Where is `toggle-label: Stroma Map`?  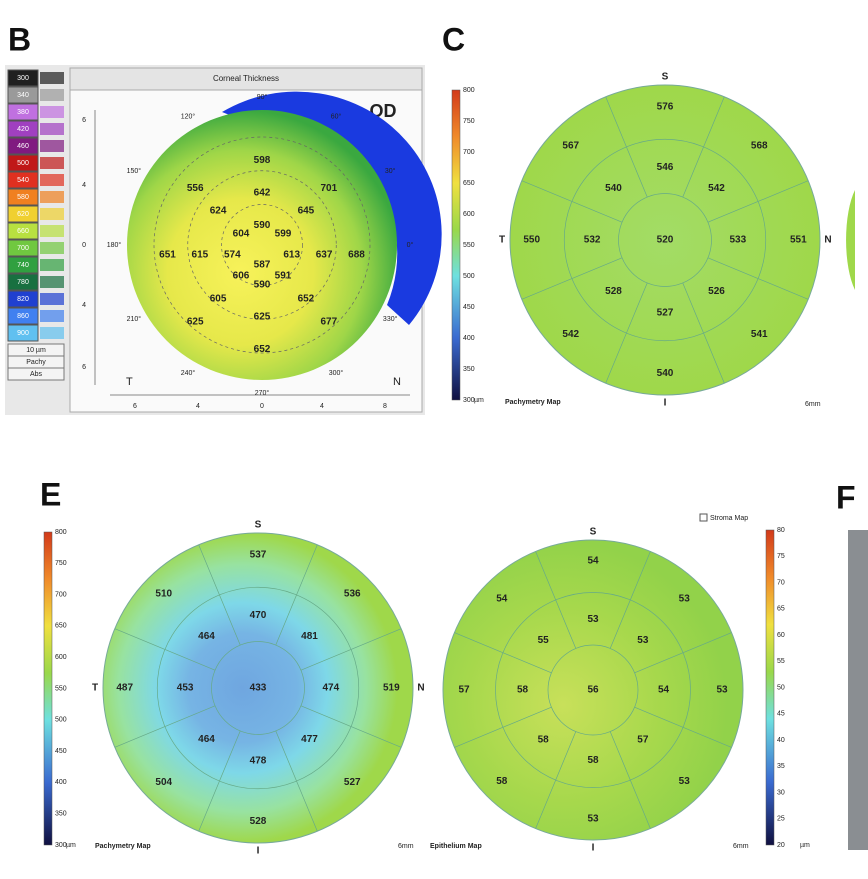 toggle-label: Stroma Map is located at coordinates (729, 518).